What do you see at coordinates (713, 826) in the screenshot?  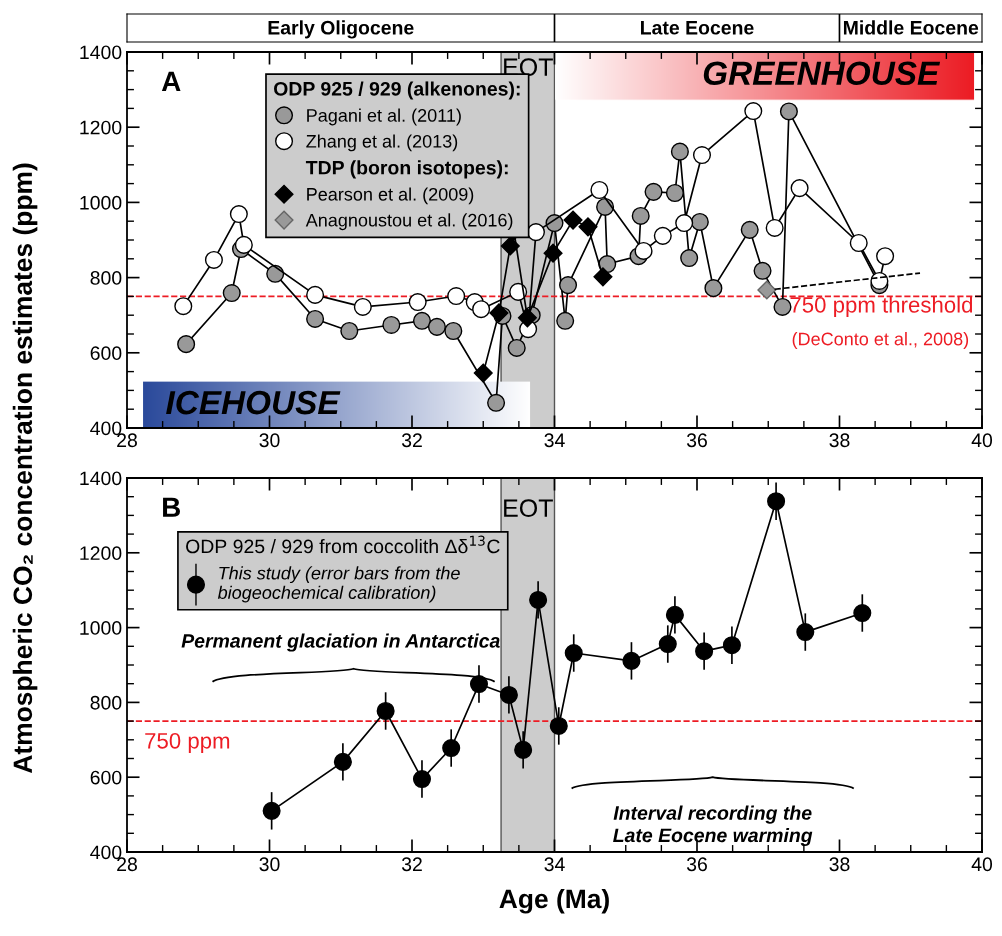 I see `annotation: Interval recording the Late Eocene warming` at bounding box center [713, 826].